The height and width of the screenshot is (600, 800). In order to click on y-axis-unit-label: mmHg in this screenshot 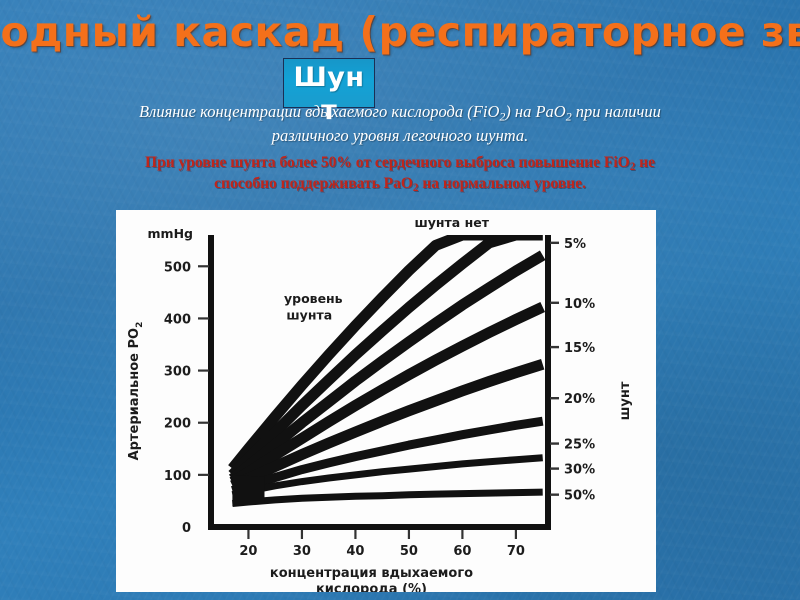, I will do `click(170, 233)`.